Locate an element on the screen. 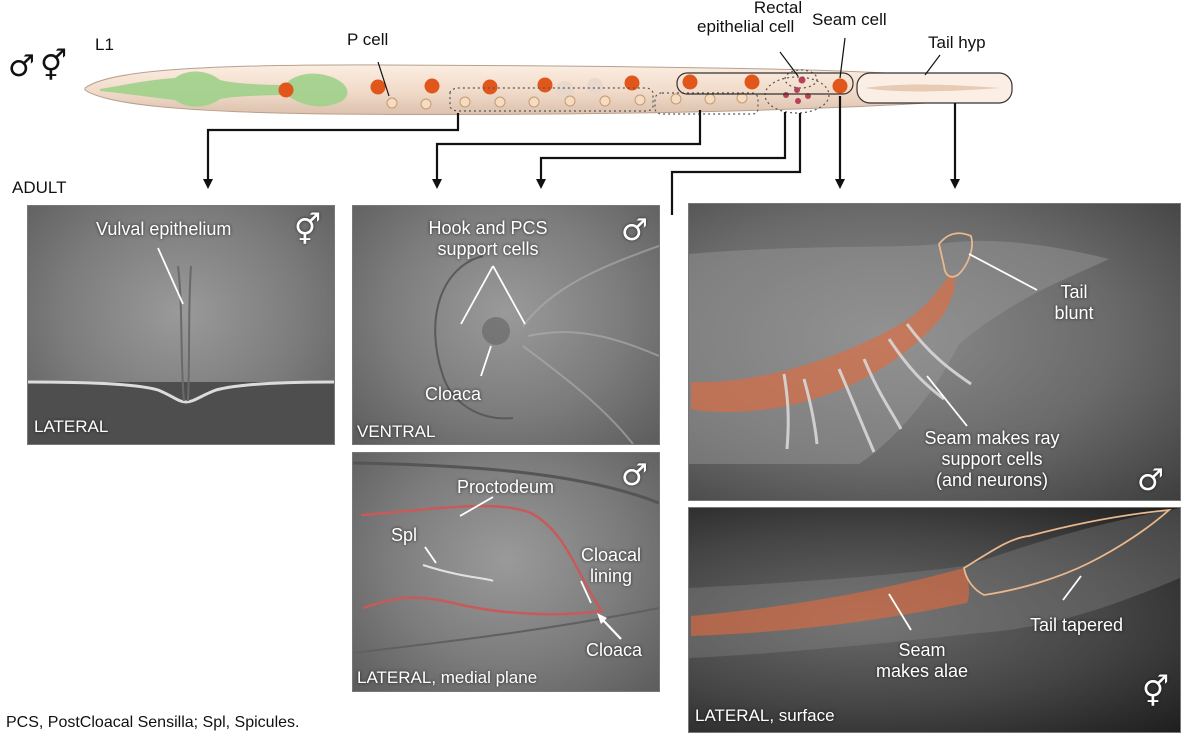 The height and width of the screenshot is (742, 1183). seam-ray-label-line1: Seam makes ray is located at coordinates (992, 438).